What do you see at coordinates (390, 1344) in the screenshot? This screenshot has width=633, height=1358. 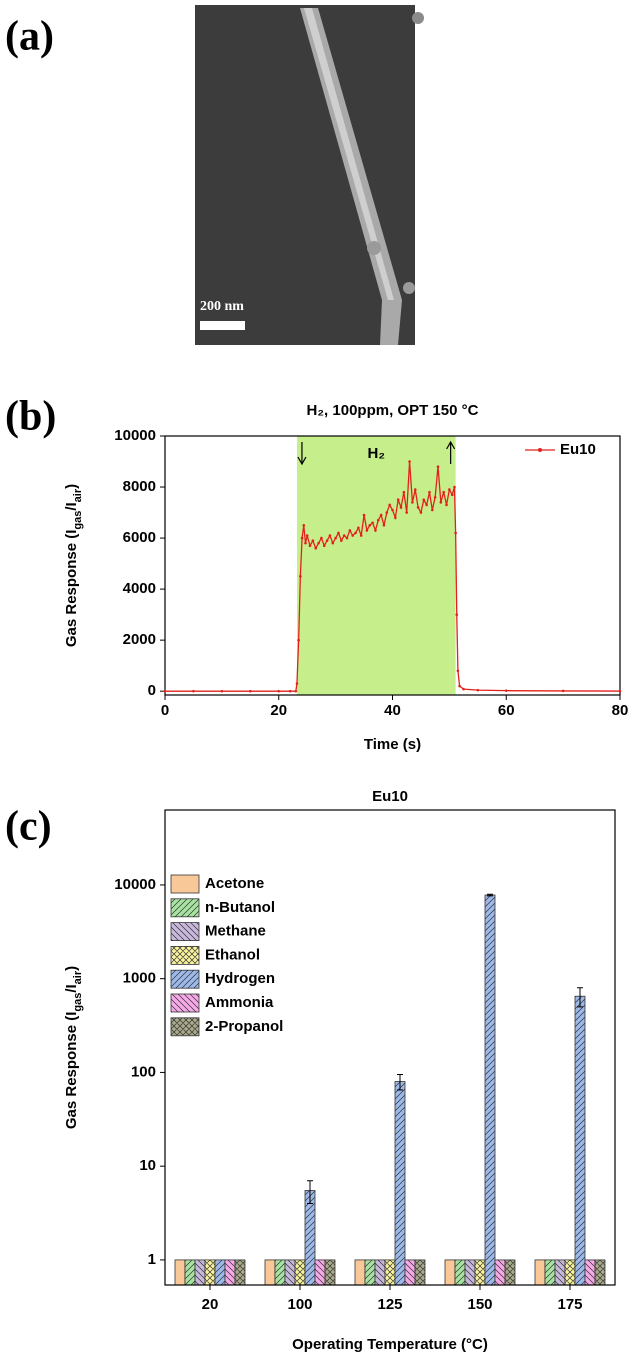 I see `x-axis-label: Operating Temperature (°C)` at bounding box center [390, 1344].